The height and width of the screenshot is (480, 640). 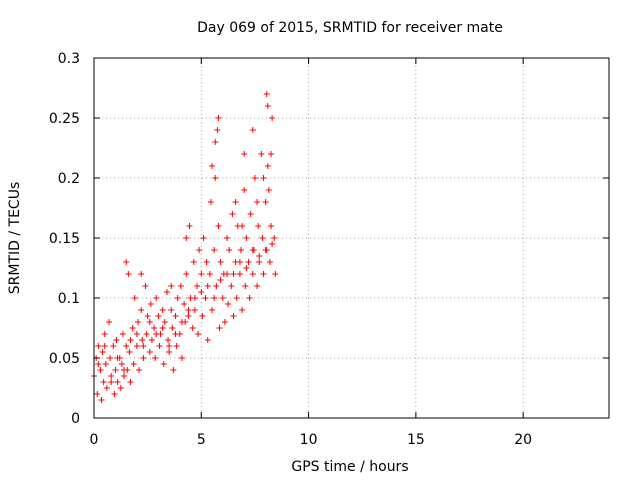 I want to click on y-tick-label: 0.2, so click(x=69, y=179).